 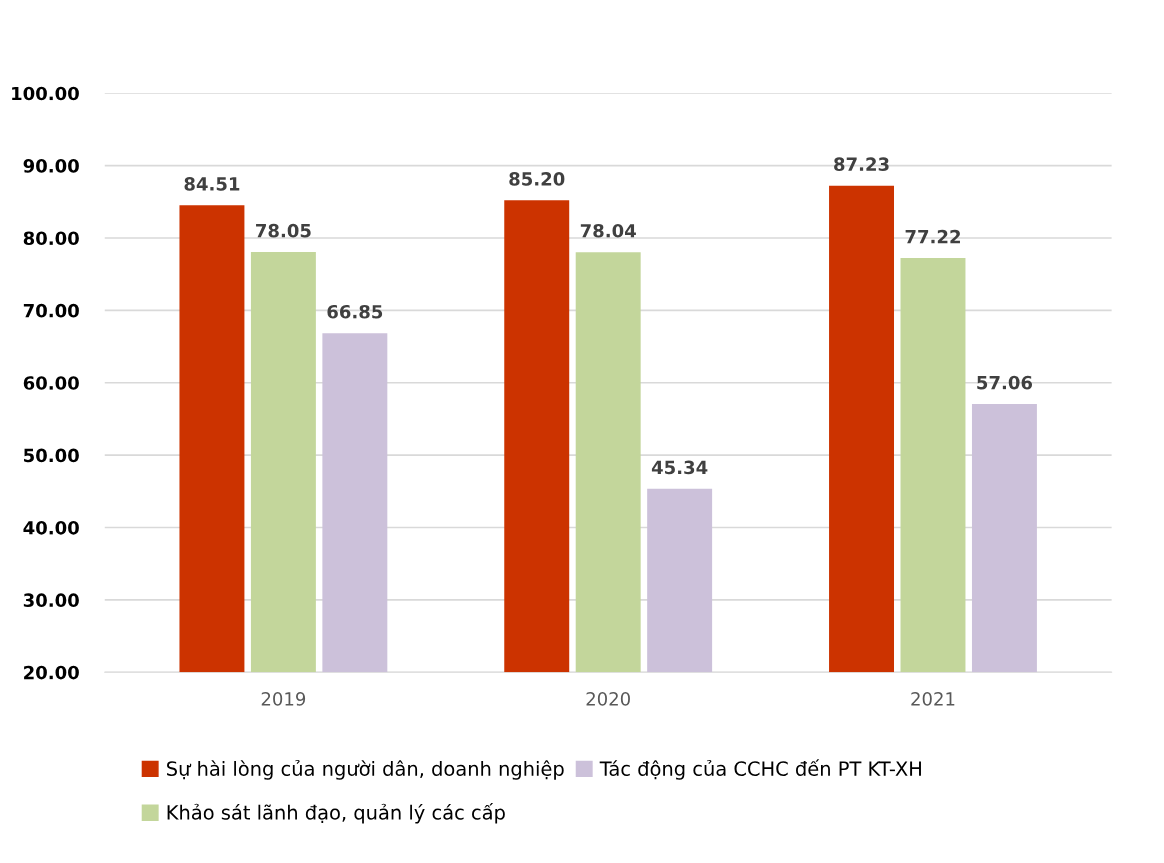 I want to click on y-tick-label: 70.00, so click(x=51, y=310).